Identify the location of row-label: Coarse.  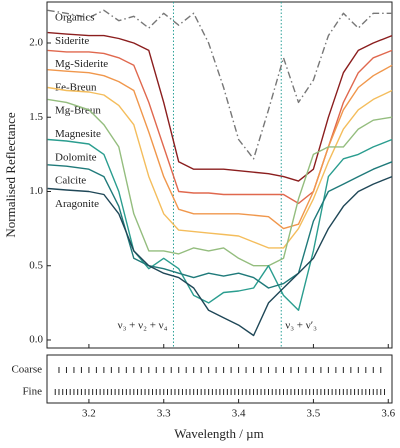
(26, 370).